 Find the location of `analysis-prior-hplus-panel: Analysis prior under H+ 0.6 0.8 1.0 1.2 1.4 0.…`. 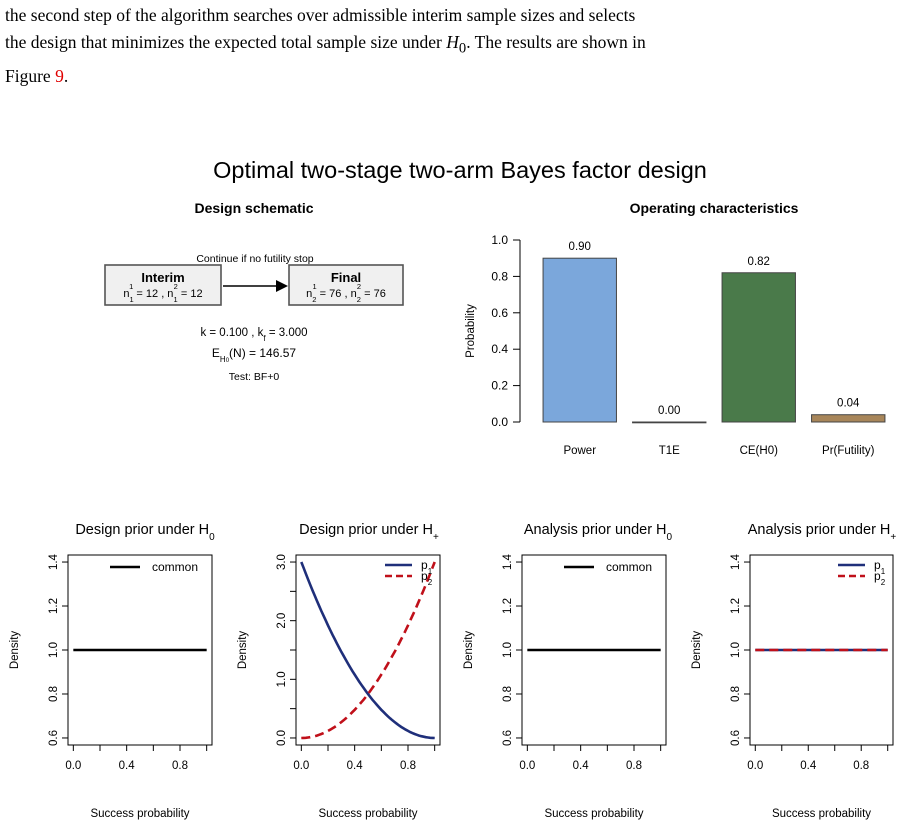

analysis-prior-hplus-panel: Analysis prior under H+ 0.6 0.8 1.0 1.2 1.4 0.… is located at coordinates (793, 671).